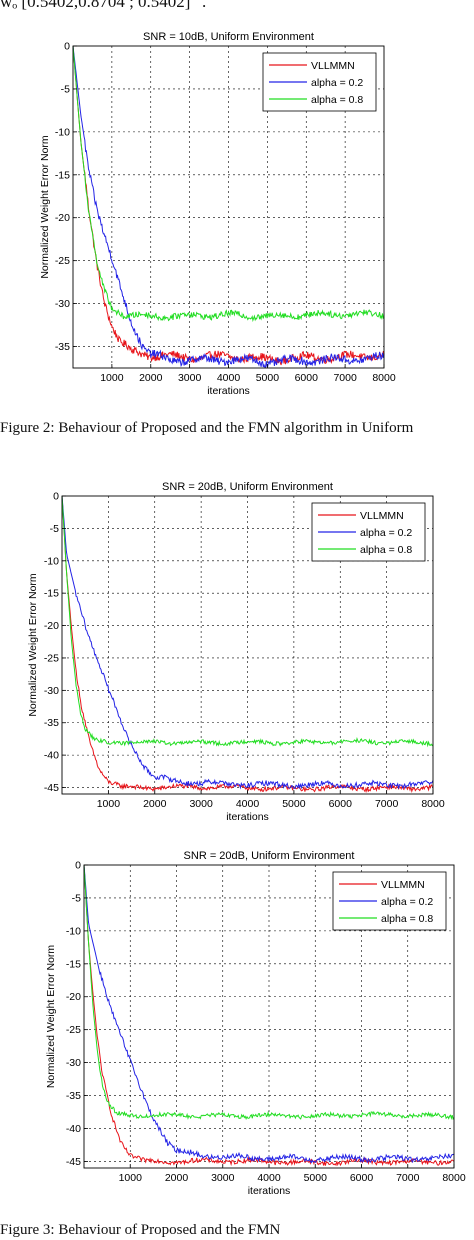 This screenshot has height=1240, width=474. Describe the element at coordinates (103, 5) in the screenshot. I see `header-equation: wₒ [0.5402,0.8704 ; 0.5402] ' .` at that location.